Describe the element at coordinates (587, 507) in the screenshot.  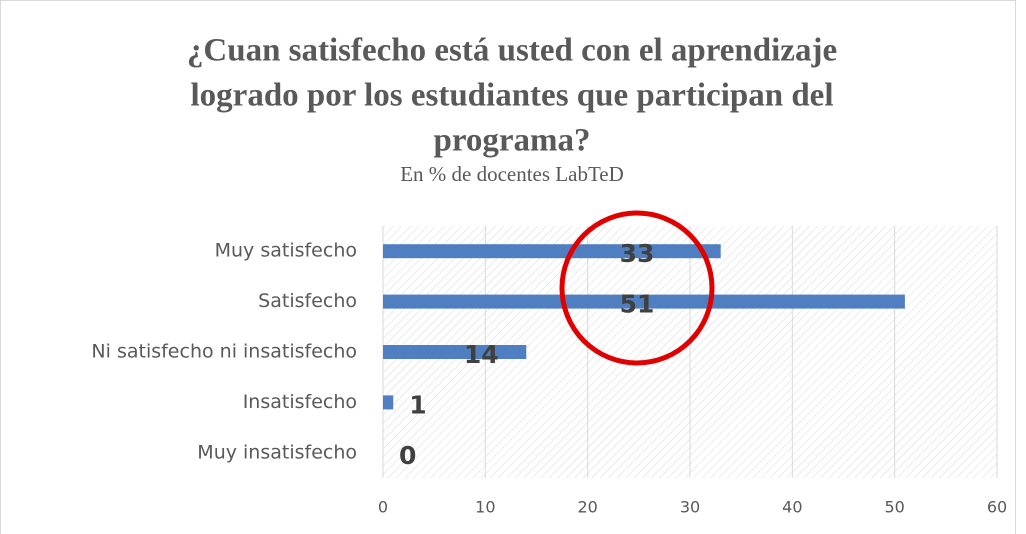
I see `x-tick-label: 20` at that location.